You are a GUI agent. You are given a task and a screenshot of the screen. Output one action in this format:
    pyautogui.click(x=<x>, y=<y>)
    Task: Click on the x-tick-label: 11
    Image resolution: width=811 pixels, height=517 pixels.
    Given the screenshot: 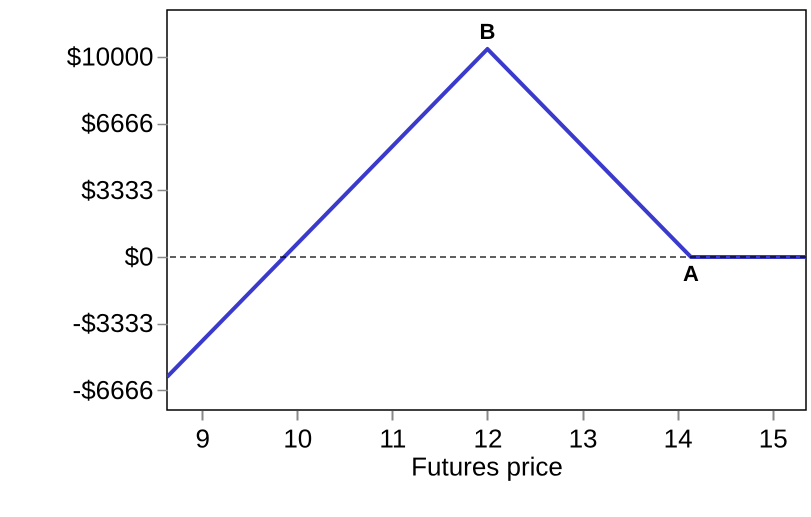 What is the action you would take?
    pyautogui.click(x=392, y=439)
    